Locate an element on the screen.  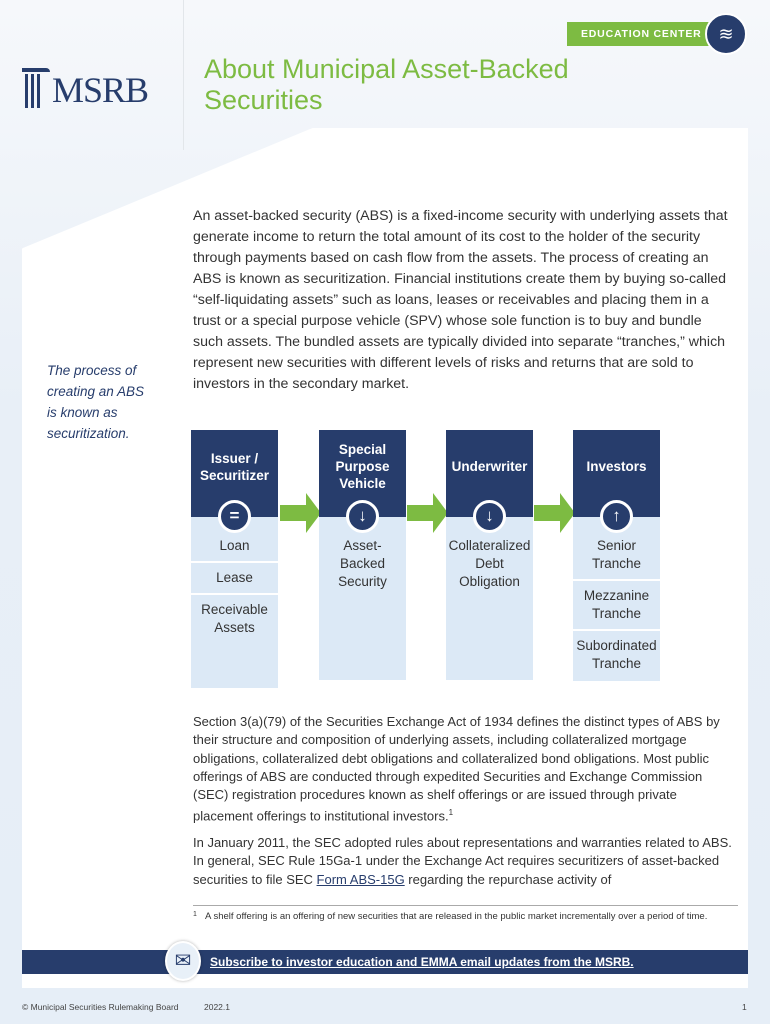
logo-text: MSRB is located at coordinates (100, 90).